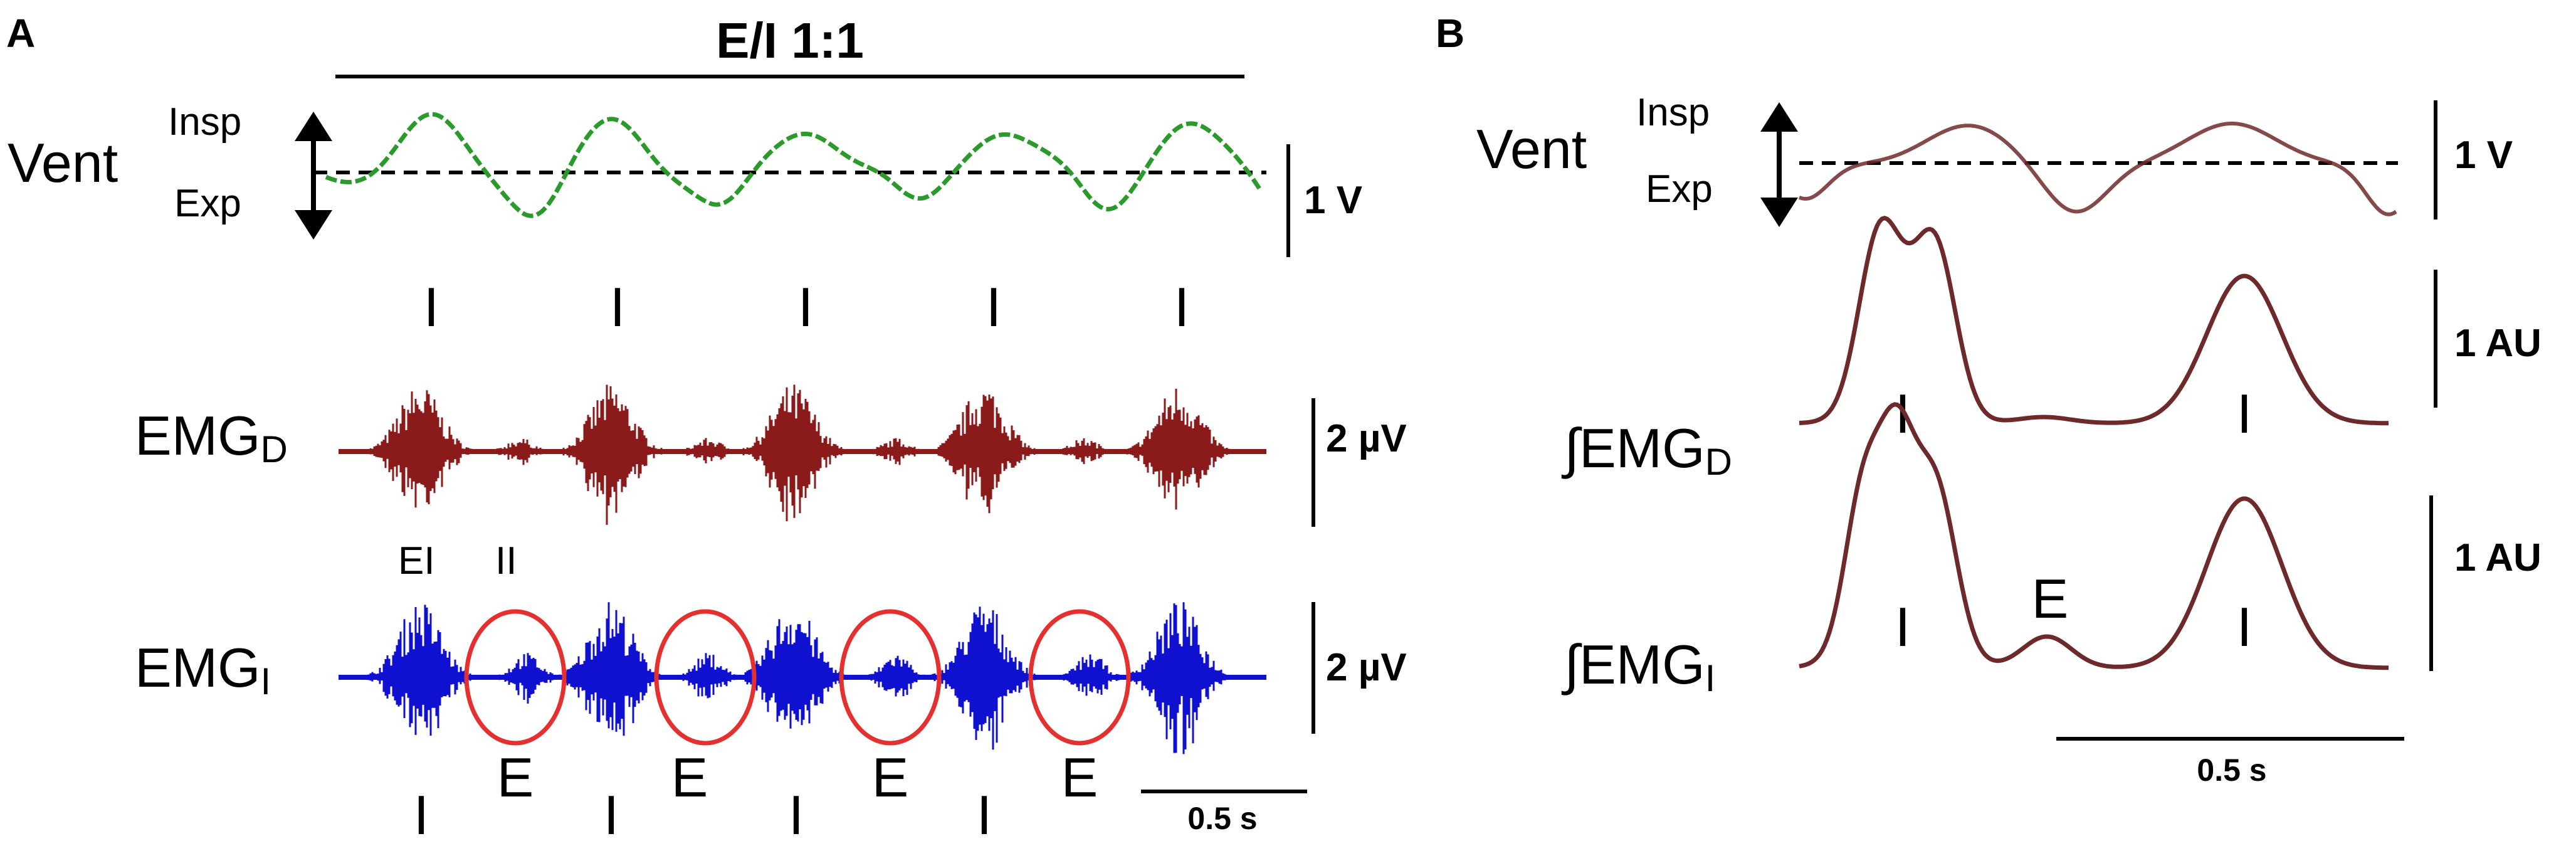 Image resolution: width=2576 pixels, height=846 pixels. What do you see at coordinates (203, 669) in the screenshot?
I see `emg-i-label: EMGI` at bounding box center [203, 669].